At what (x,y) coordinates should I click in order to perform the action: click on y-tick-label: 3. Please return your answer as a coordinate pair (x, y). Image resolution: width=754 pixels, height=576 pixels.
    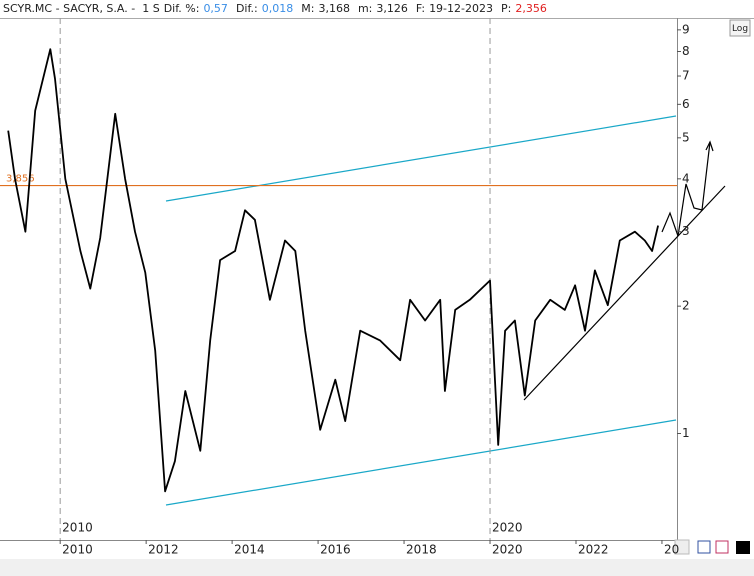
    Looking at the image, I should click on (686, 231).